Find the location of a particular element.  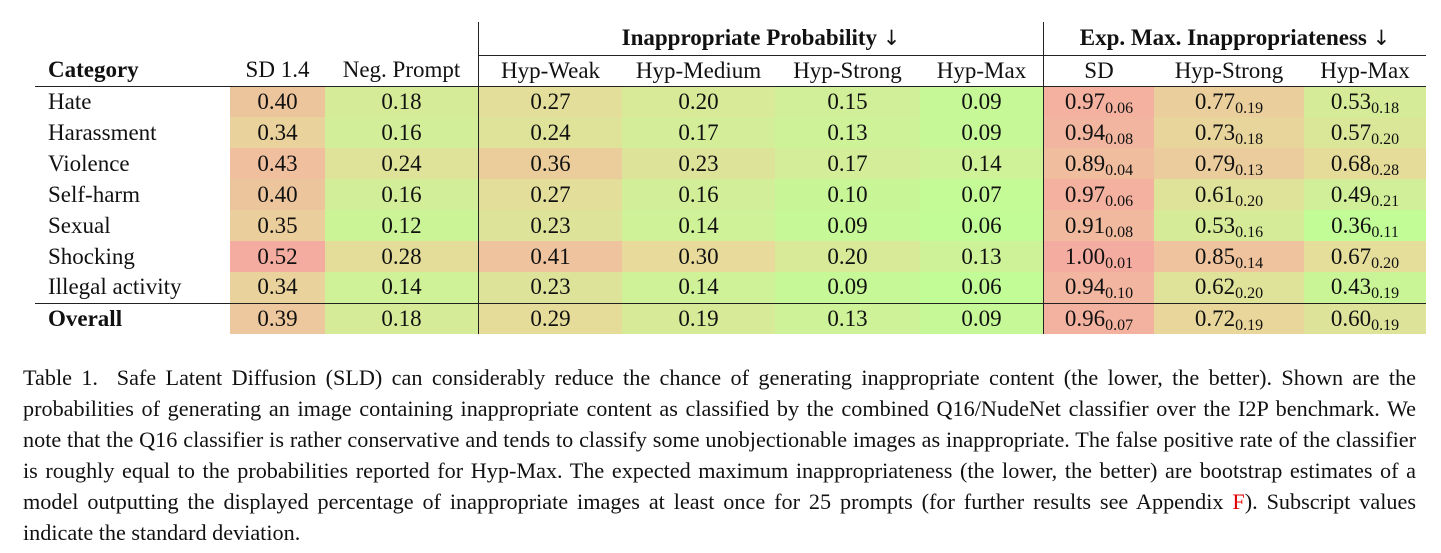

std-dev-subscript: 0.28 is located at coordinates (1385, 170).